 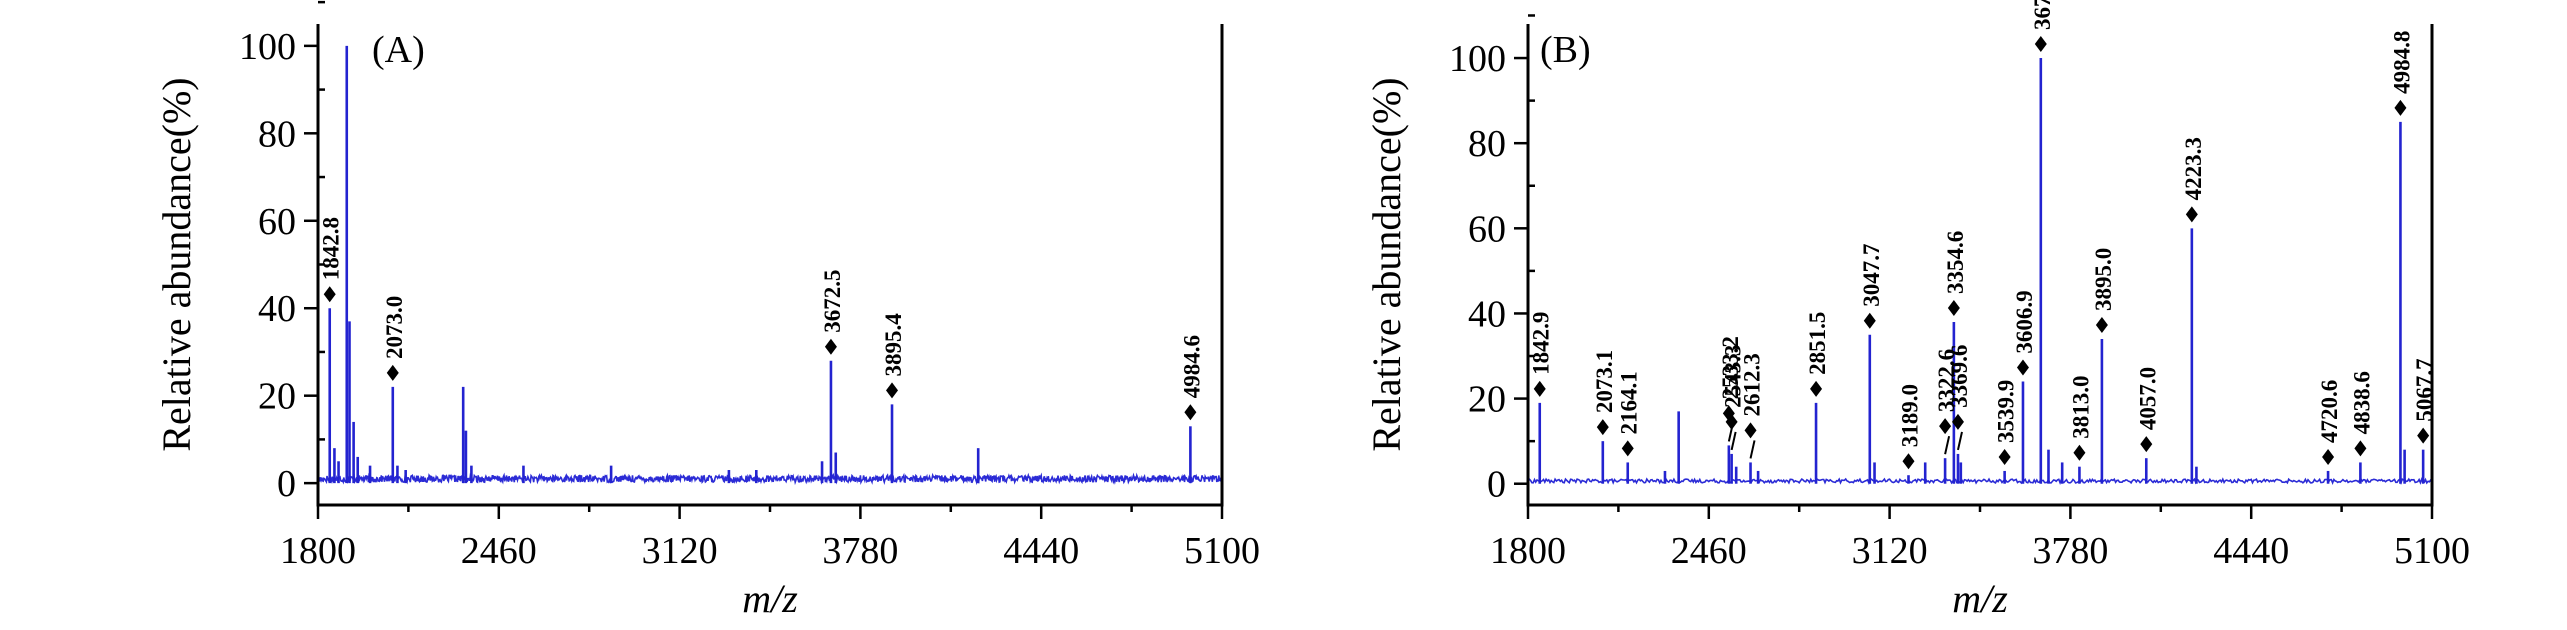 What do you see at coordinates (1191, 366) in the screenshot?
I see `peak-label: 4984.6` at bounding box center [1191, 366].